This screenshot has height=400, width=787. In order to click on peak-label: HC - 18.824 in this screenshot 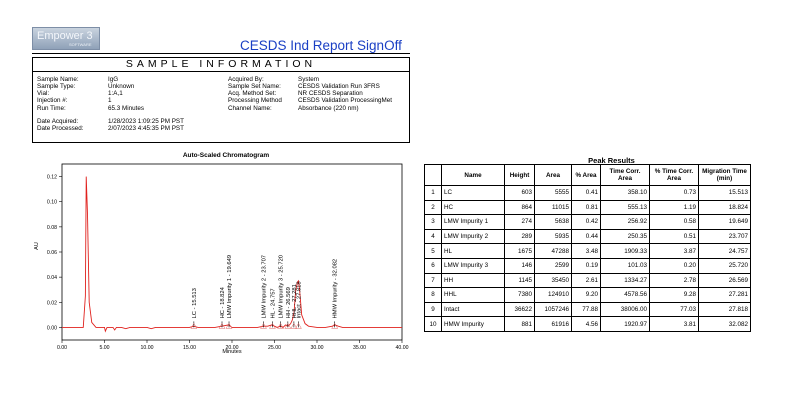, I will do `click(223, 302)`.